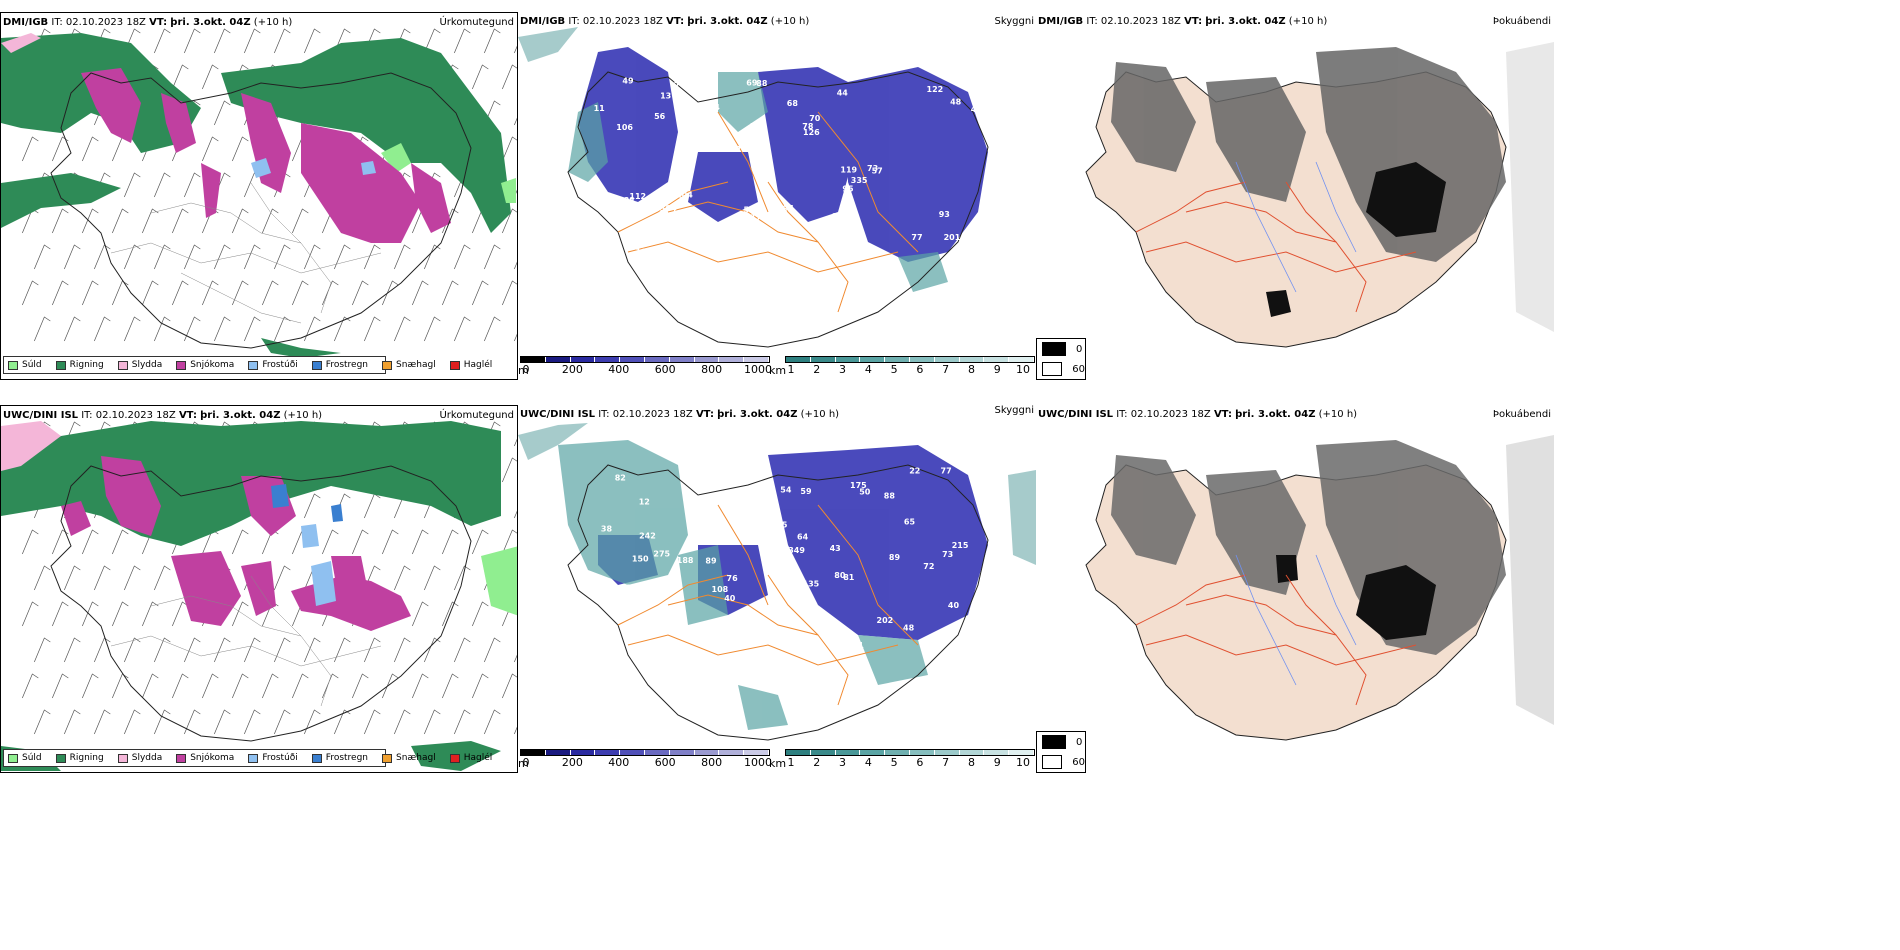 The height and width of the screenshot is (950, 1900). Describe the element at coordinates (786, 490) in the screenshot. I see `cloud-base-value-label: 54` at that location.